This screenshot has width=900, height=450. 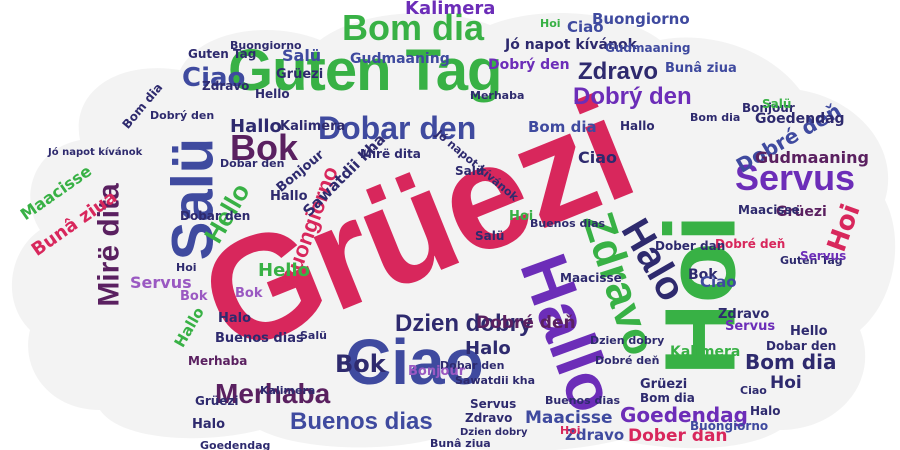 I want to click on word-zdravo-bottom: Zdravo, so click(x=595, y=435).